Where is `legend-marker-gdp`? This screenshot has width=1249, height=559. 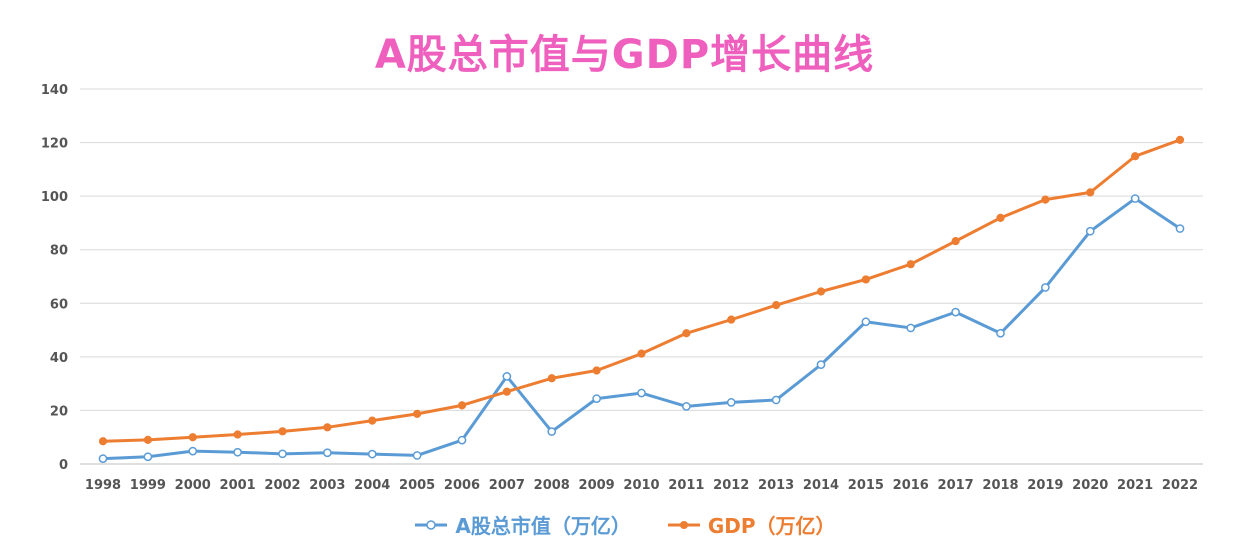
legend-marker-gdp is located at coordinates (683, 524).